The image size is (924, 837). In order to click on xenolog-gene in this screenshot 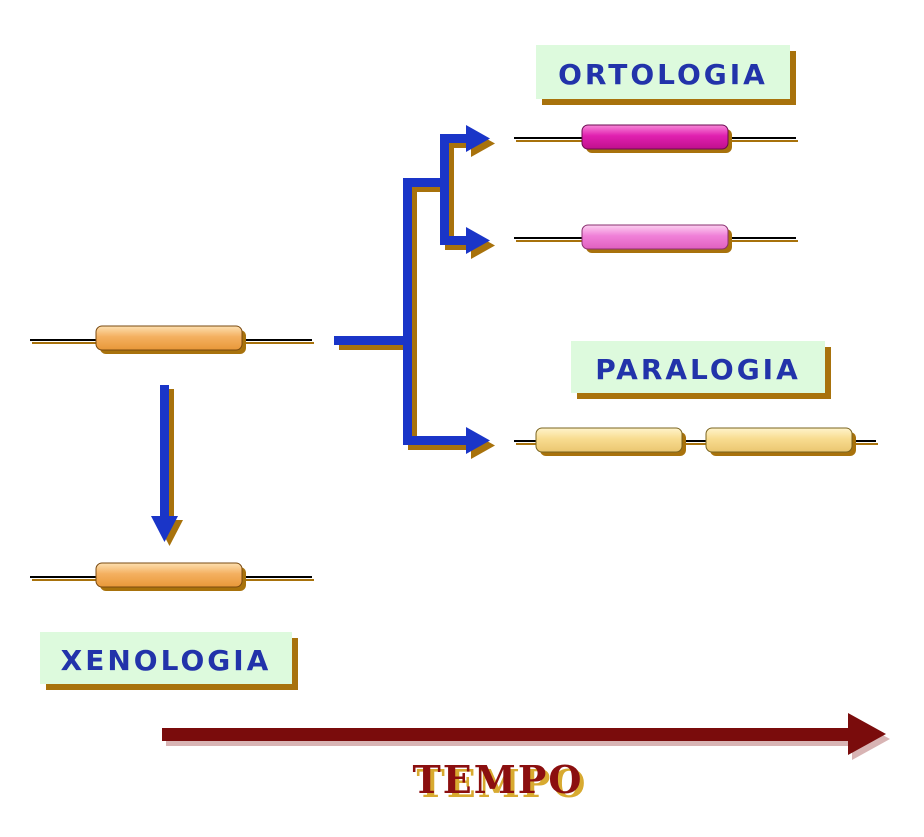, I will do `click(172, 576)`.